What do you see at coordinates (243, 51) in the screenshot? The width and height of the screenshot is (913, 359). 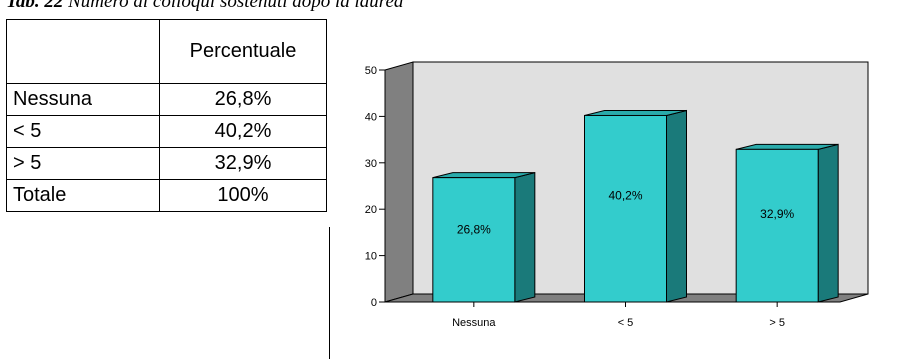 I see `header-cell-percentuale: Percentuale` at bounding box center [243, 51].